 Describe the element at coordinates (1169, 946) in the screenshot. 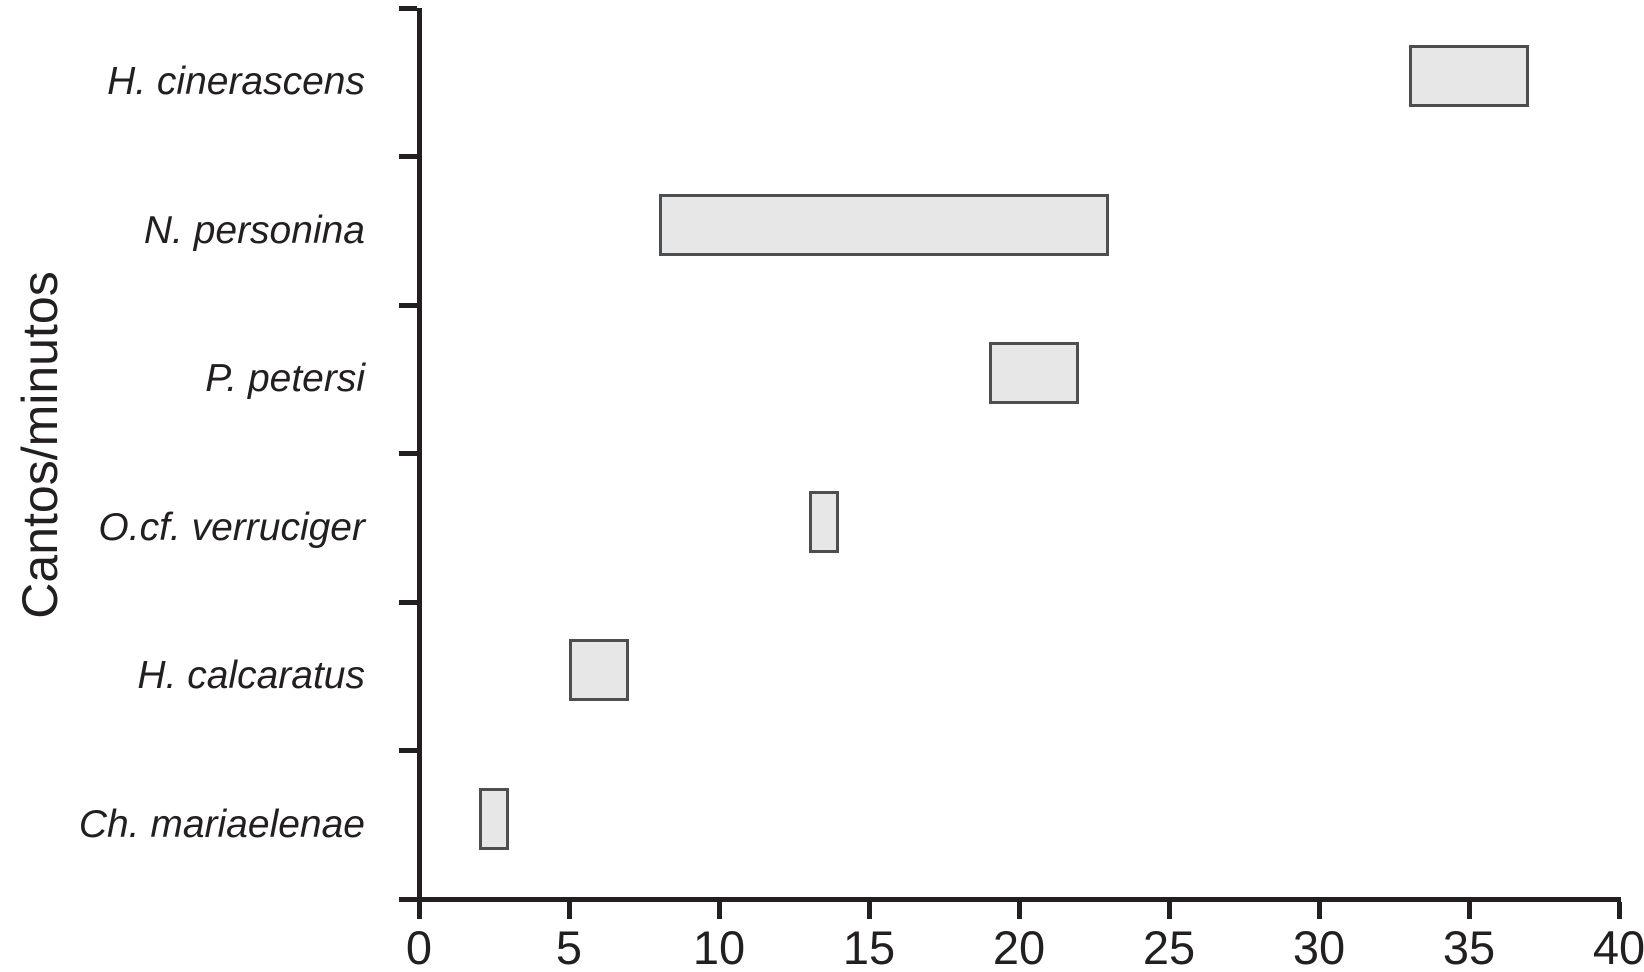

I see `x-axis-tick-label: 25` at that location.